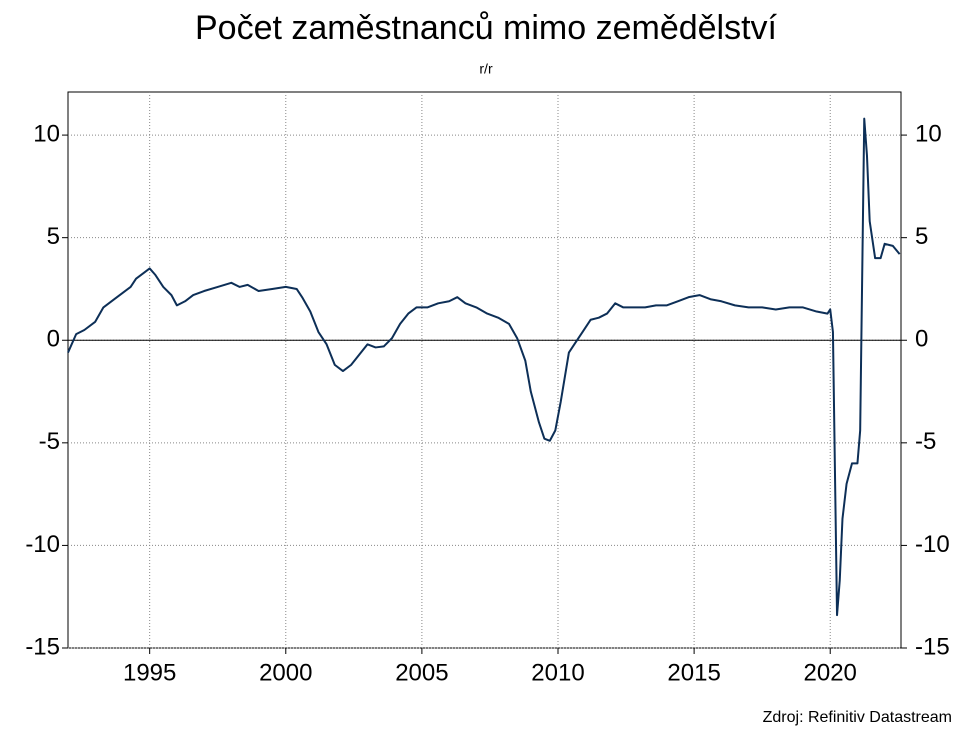  What do you see at coordinates (925, 441) in the screenshot?
I see `y2-tick-label: -5` at bounding box center [925, 441].